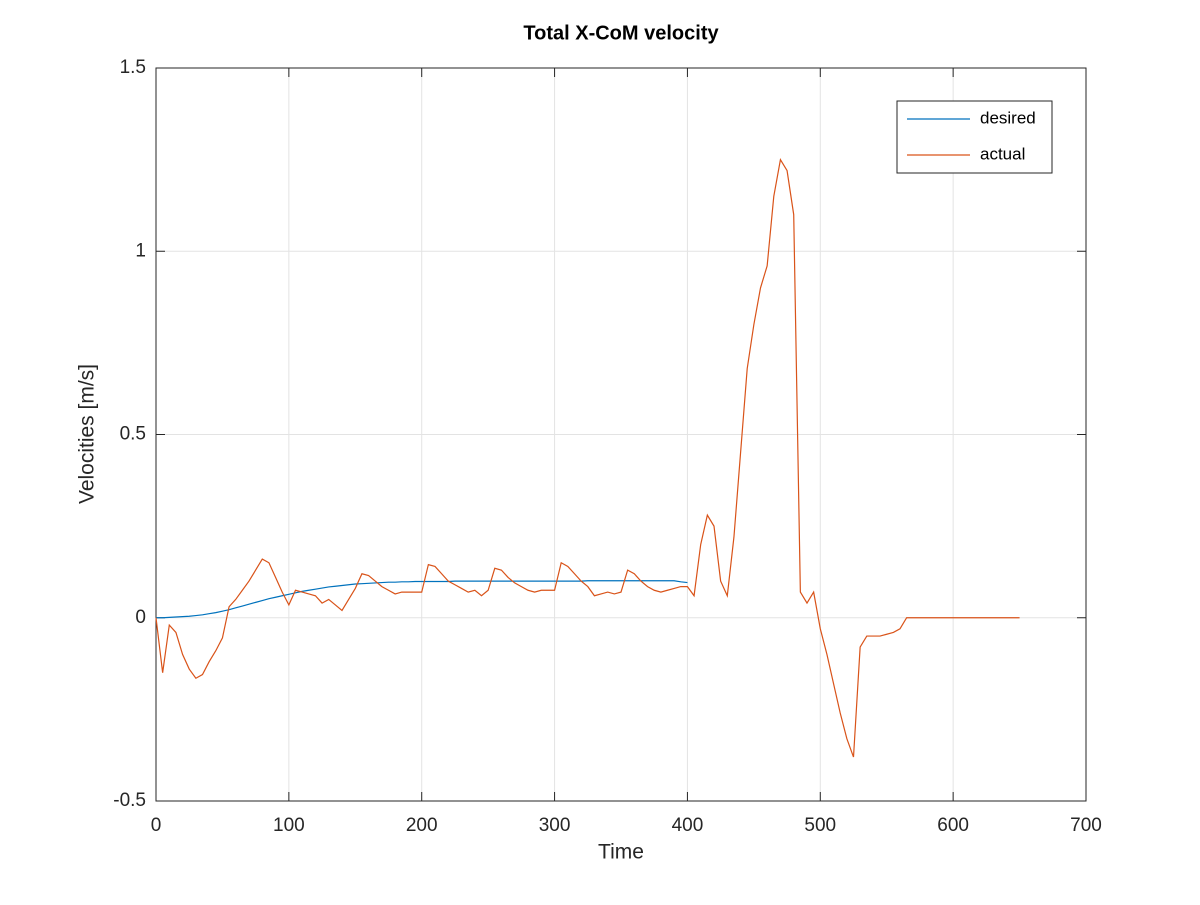  What do you see at coordinates (156, 825) in the screenshot?
I see `x-tick-label: 0` at bounding box center [156, 825].